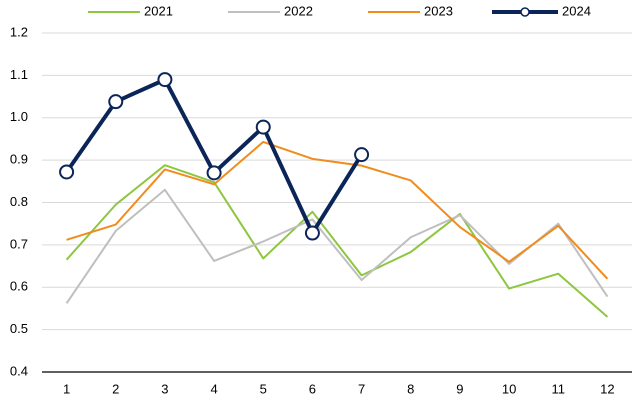 This screenshot has width=637, height=403. Describe the element at coordinates (213, 388) in the screenshot. I see `x-tick-label: 4` at that location.